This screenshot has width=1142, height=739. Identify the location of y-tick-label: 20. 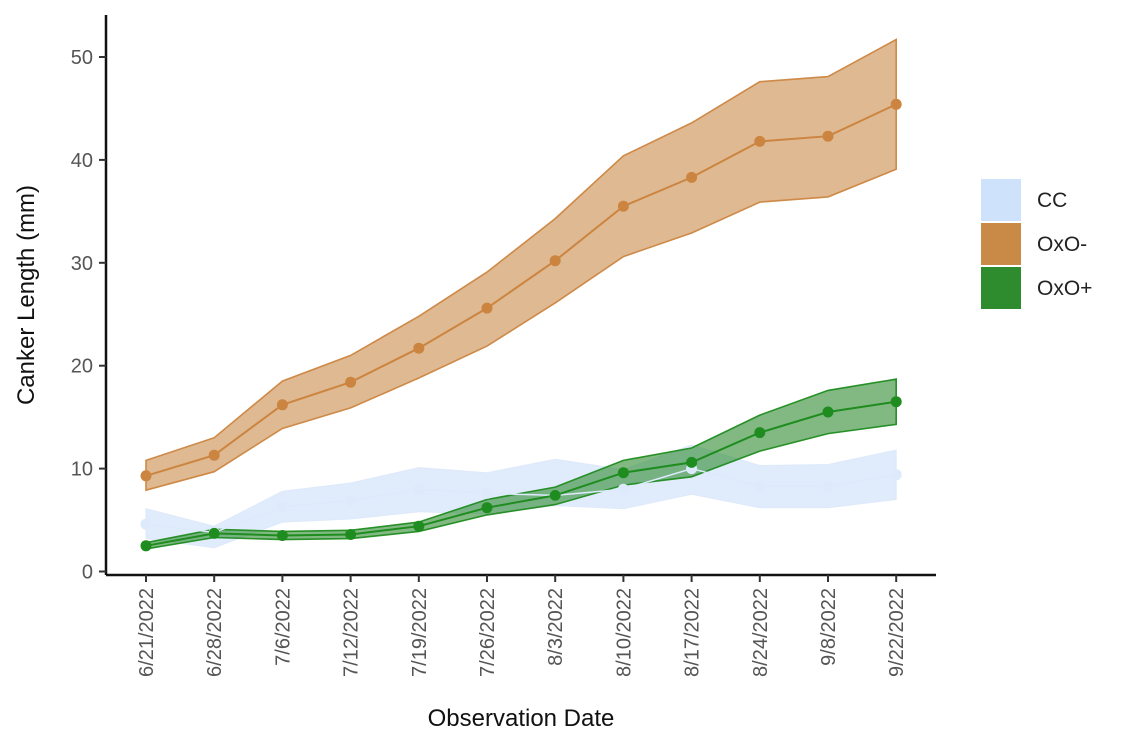
(82, 367).